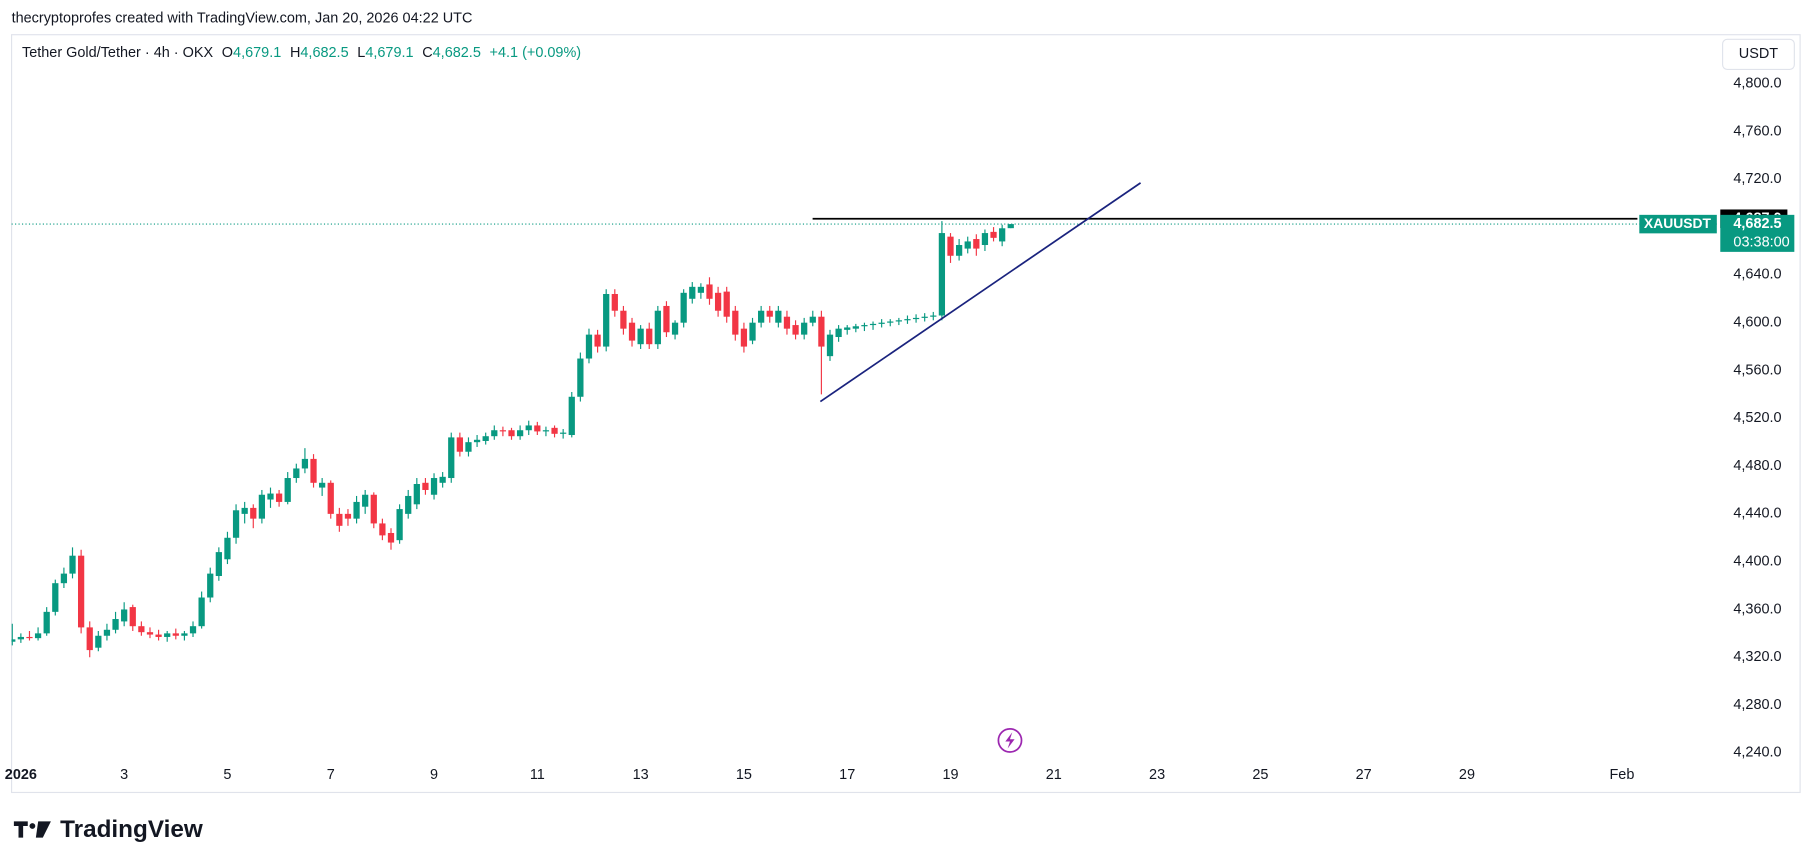  What do you see at coordinates (1757, 609) in the screenshot?
I see `y-tick-label: 4,360.0` at bounding box center [1757, 609].